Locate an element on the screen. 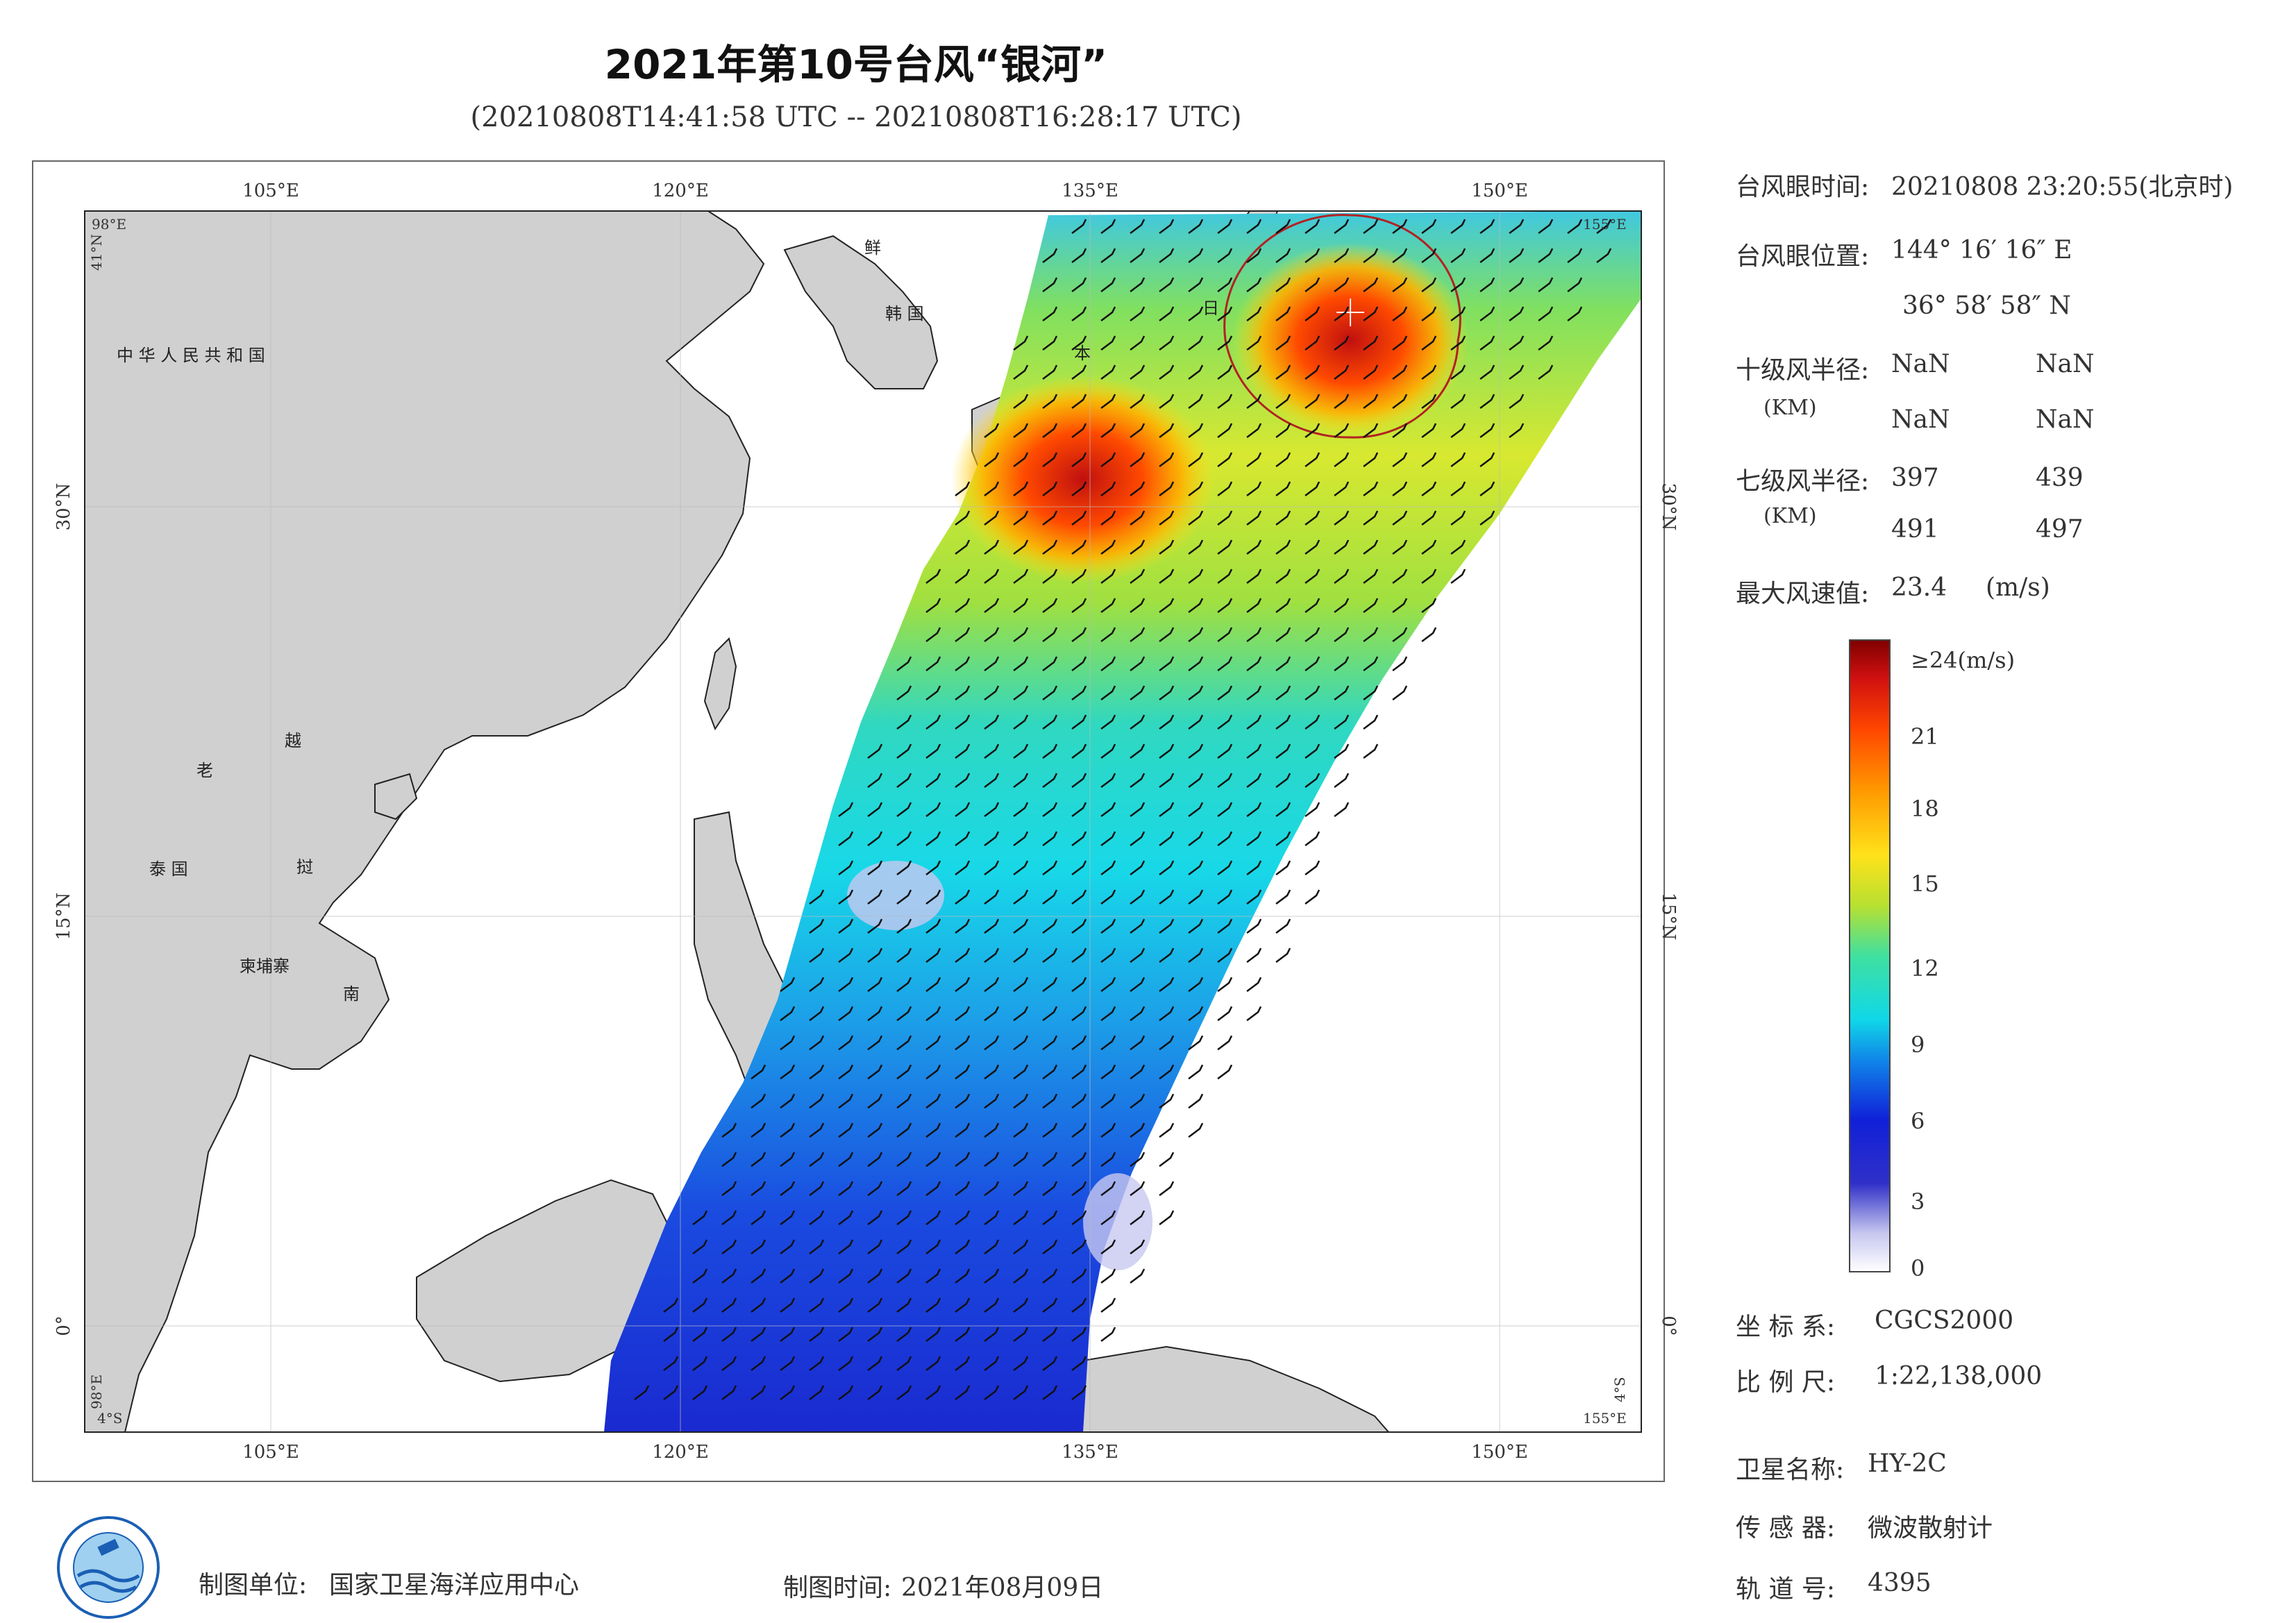 This screenshot has height=1623, width=2296. place-label-china: 中 华 人 民 共 和 国 is located at coordinates (191, 355).